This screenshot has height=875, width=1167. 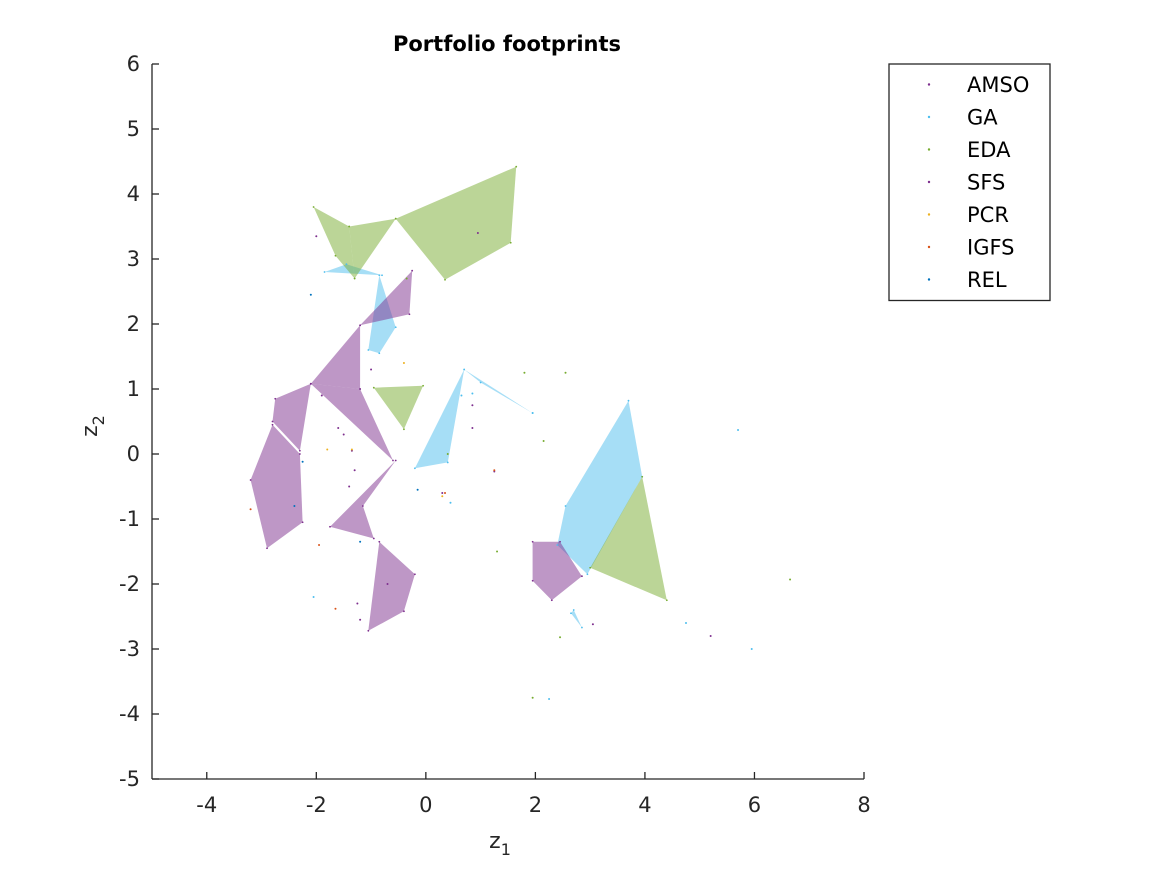 What do you see at coordinates (133, 259) in the screenshot?
I see `y-tick-label: 3` at bounding box center [133, 259].